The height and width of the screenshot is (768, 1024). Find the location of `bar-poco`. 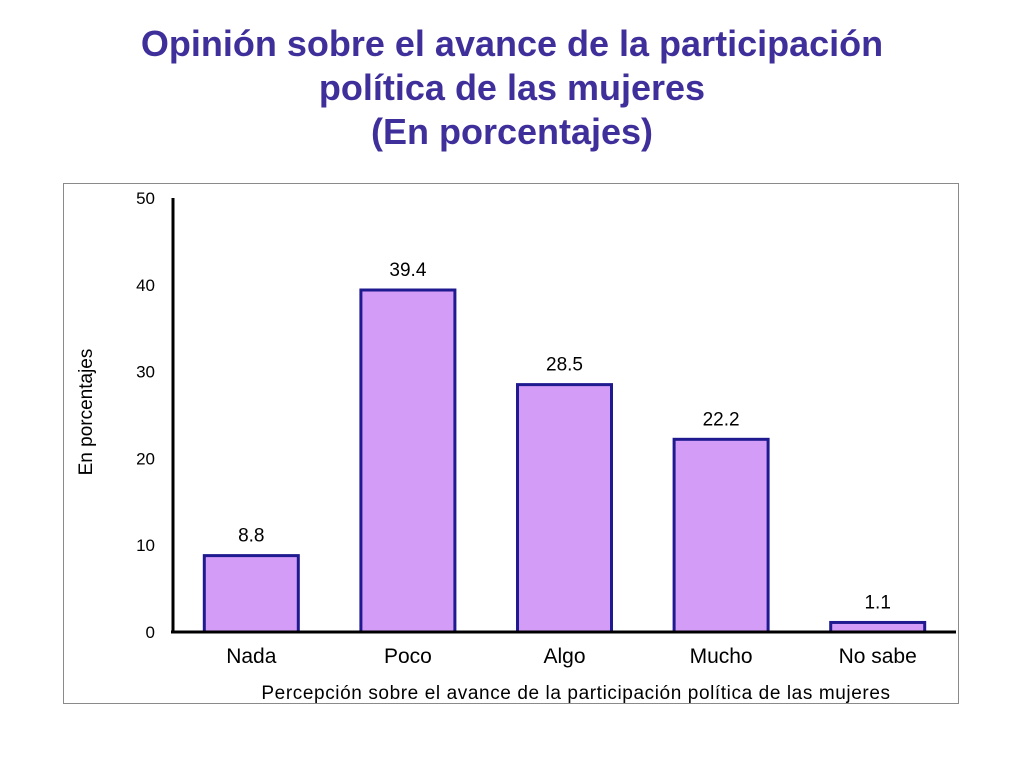

bar-poco is located at coordinates (408, 461).